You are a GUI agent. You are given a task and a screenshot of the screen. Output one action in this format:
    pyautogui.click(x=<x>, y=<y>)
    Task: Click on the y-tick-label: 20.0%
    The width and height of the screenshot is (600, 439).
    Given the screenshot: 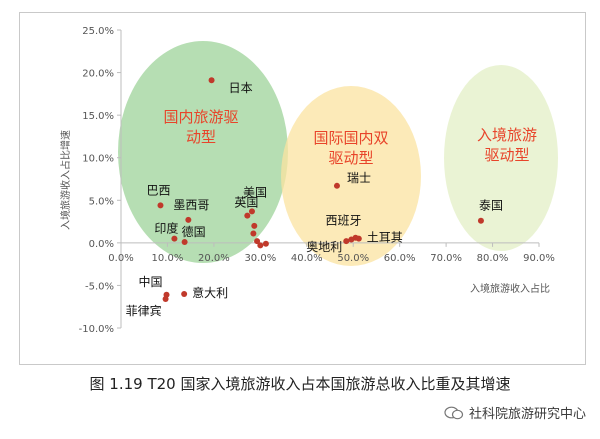 What is the action you would take?
    pyautogui.click(x=98, y=74)
    